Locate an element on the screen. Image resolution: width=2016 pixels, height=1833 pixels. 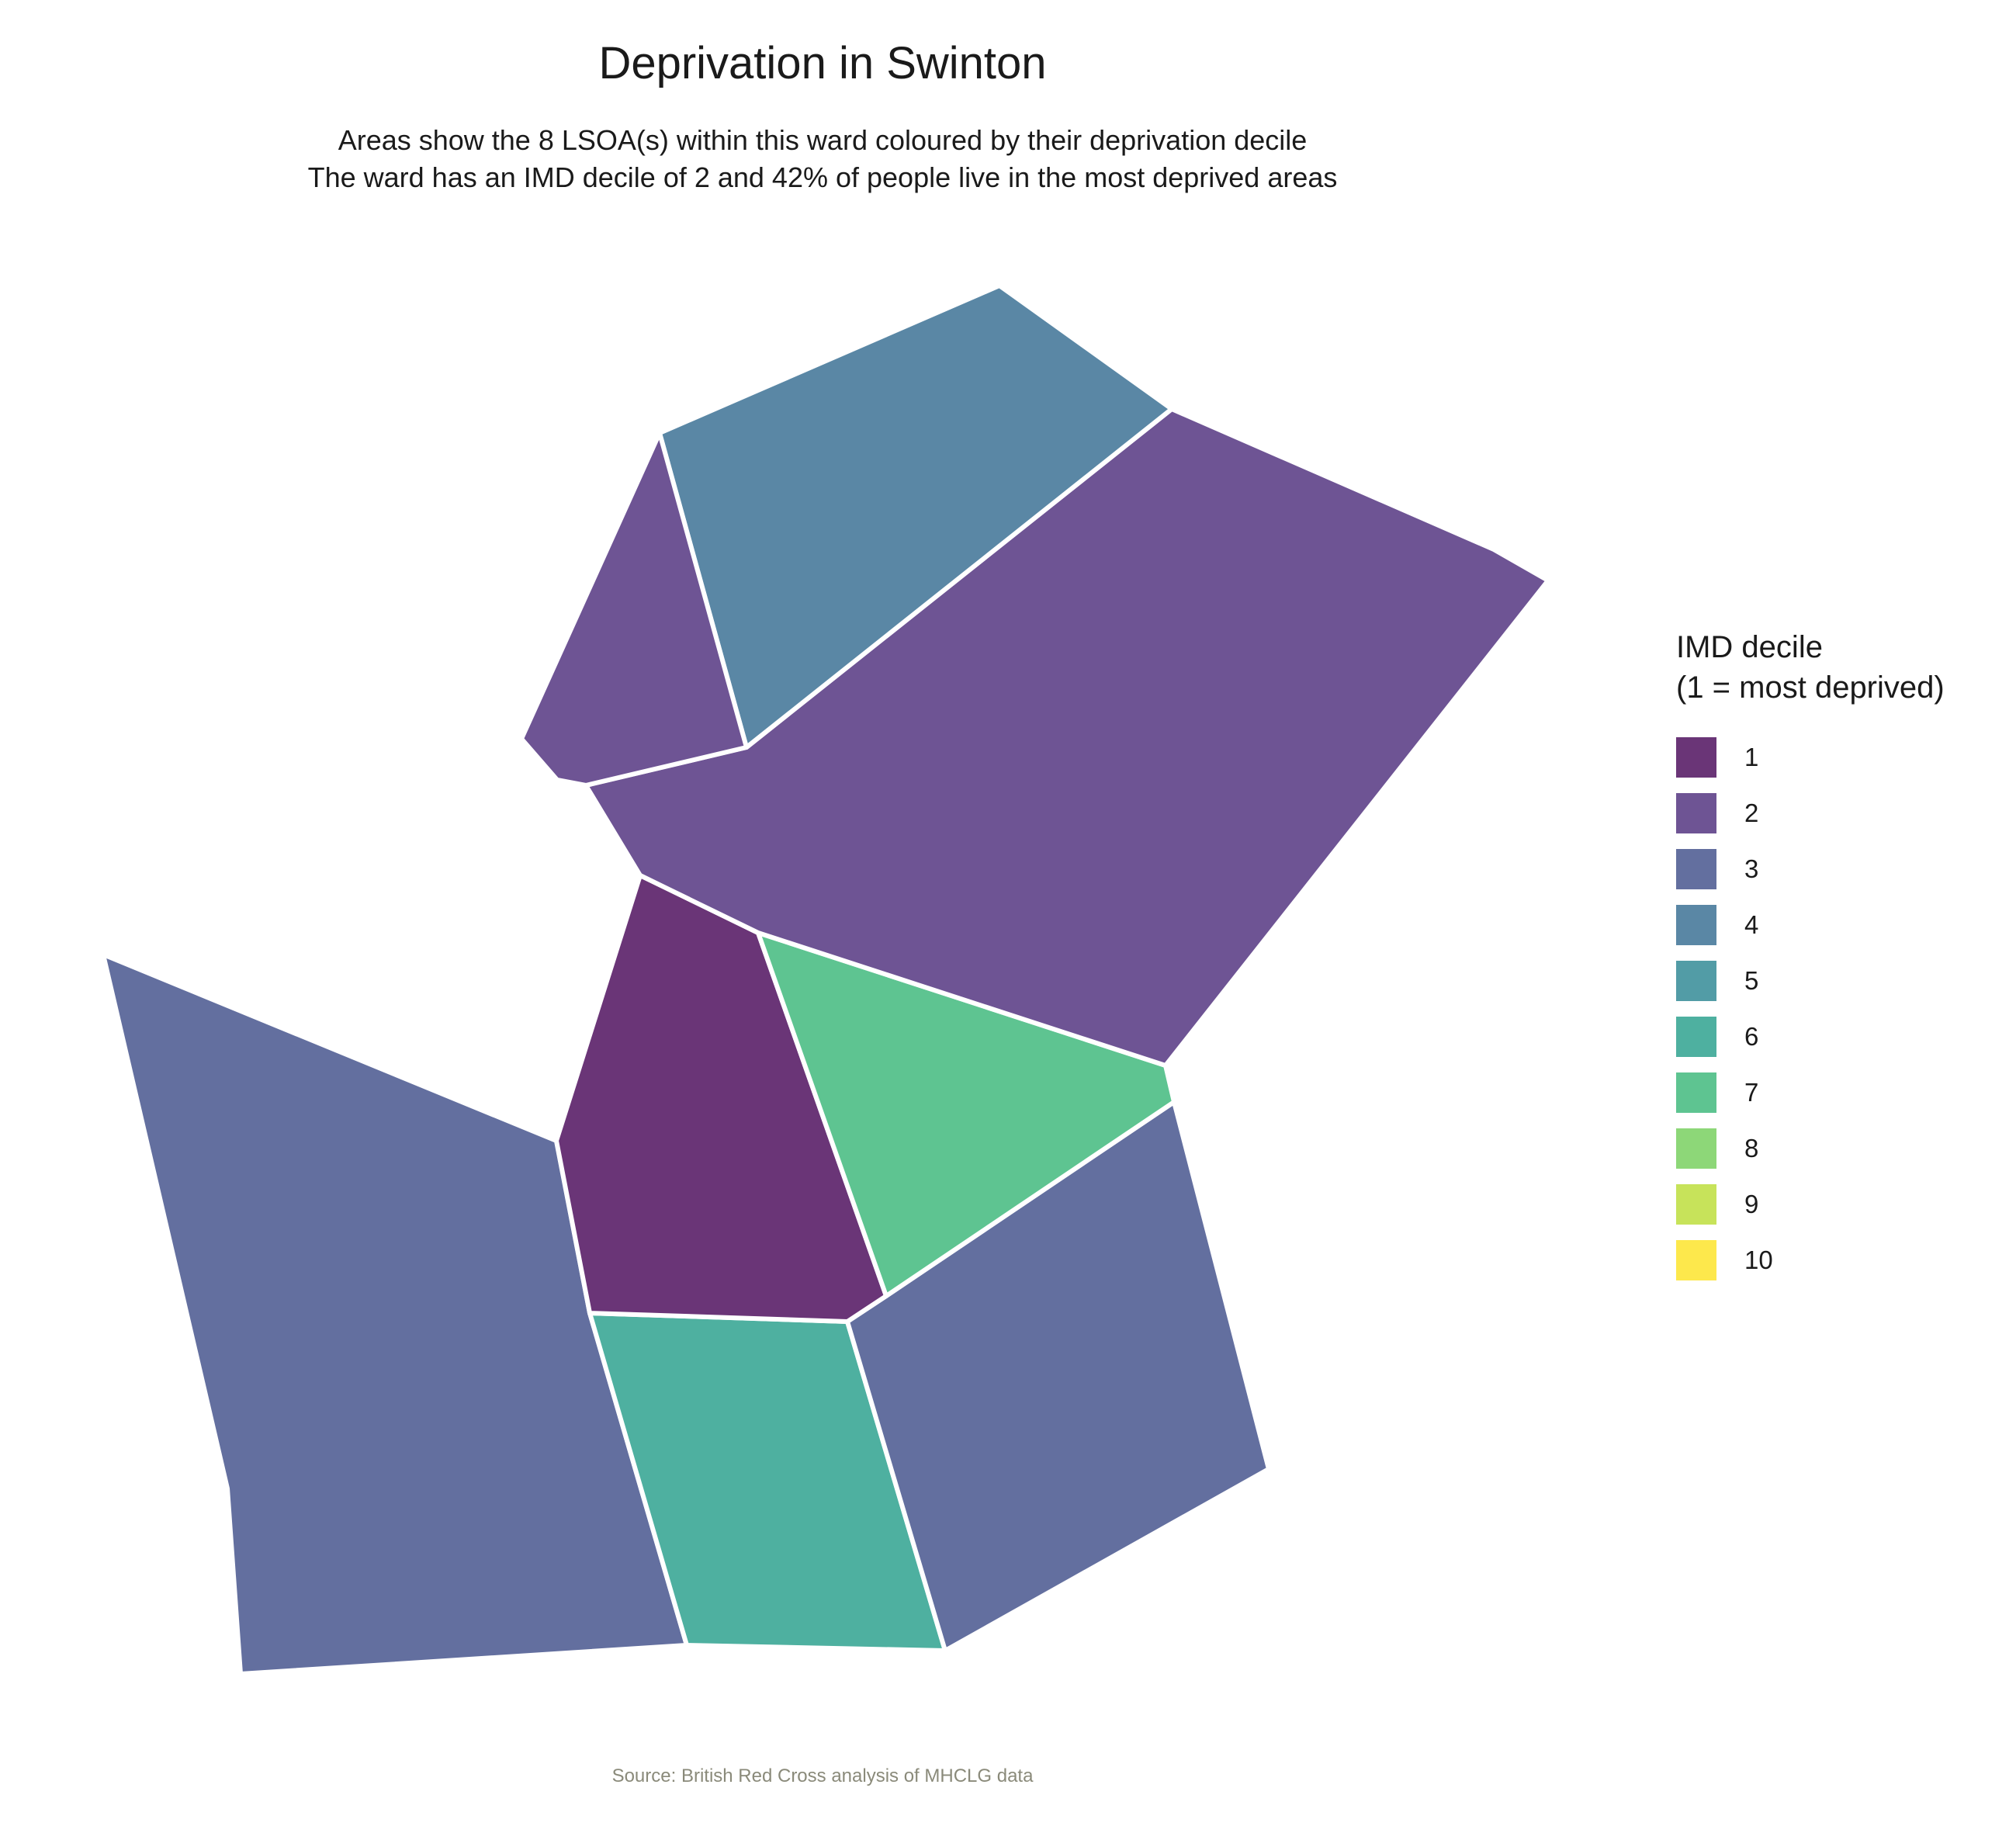
legend-item: 8 is located at coordinates (1811, 1148).